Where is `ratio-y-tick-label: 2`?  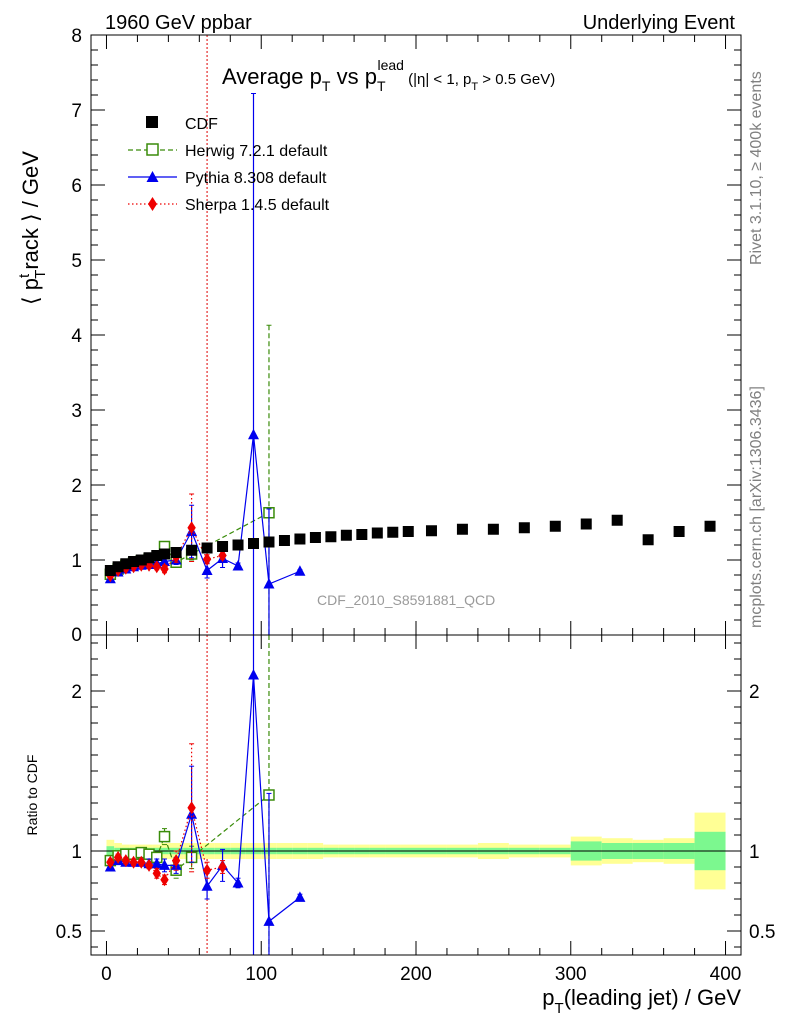
ratio-y-tick-label: 2 is located at coordinates (76, 692).